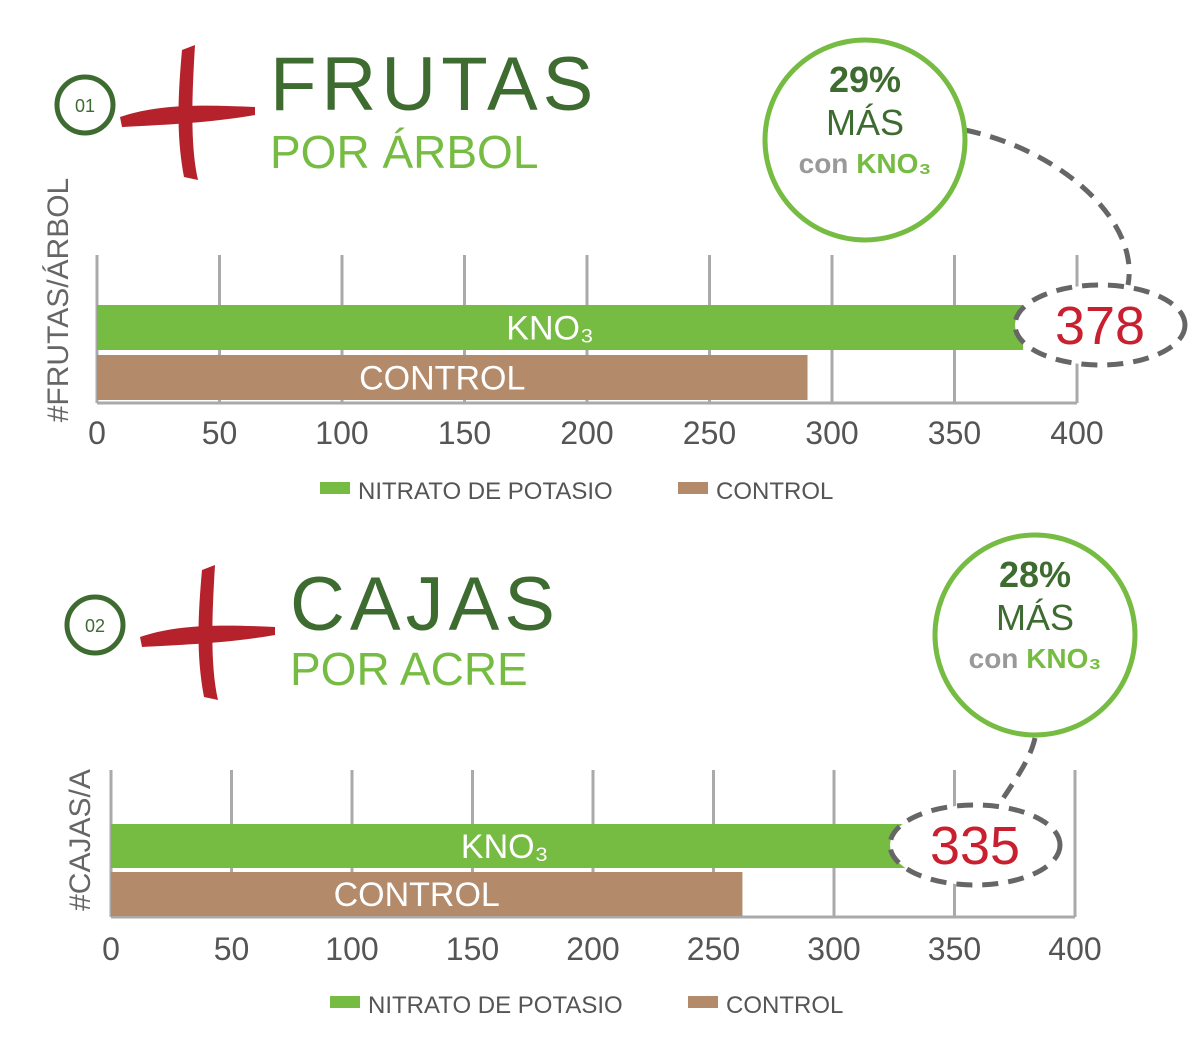  I want to click on callout-percent: 28%, so click(1035, 574).